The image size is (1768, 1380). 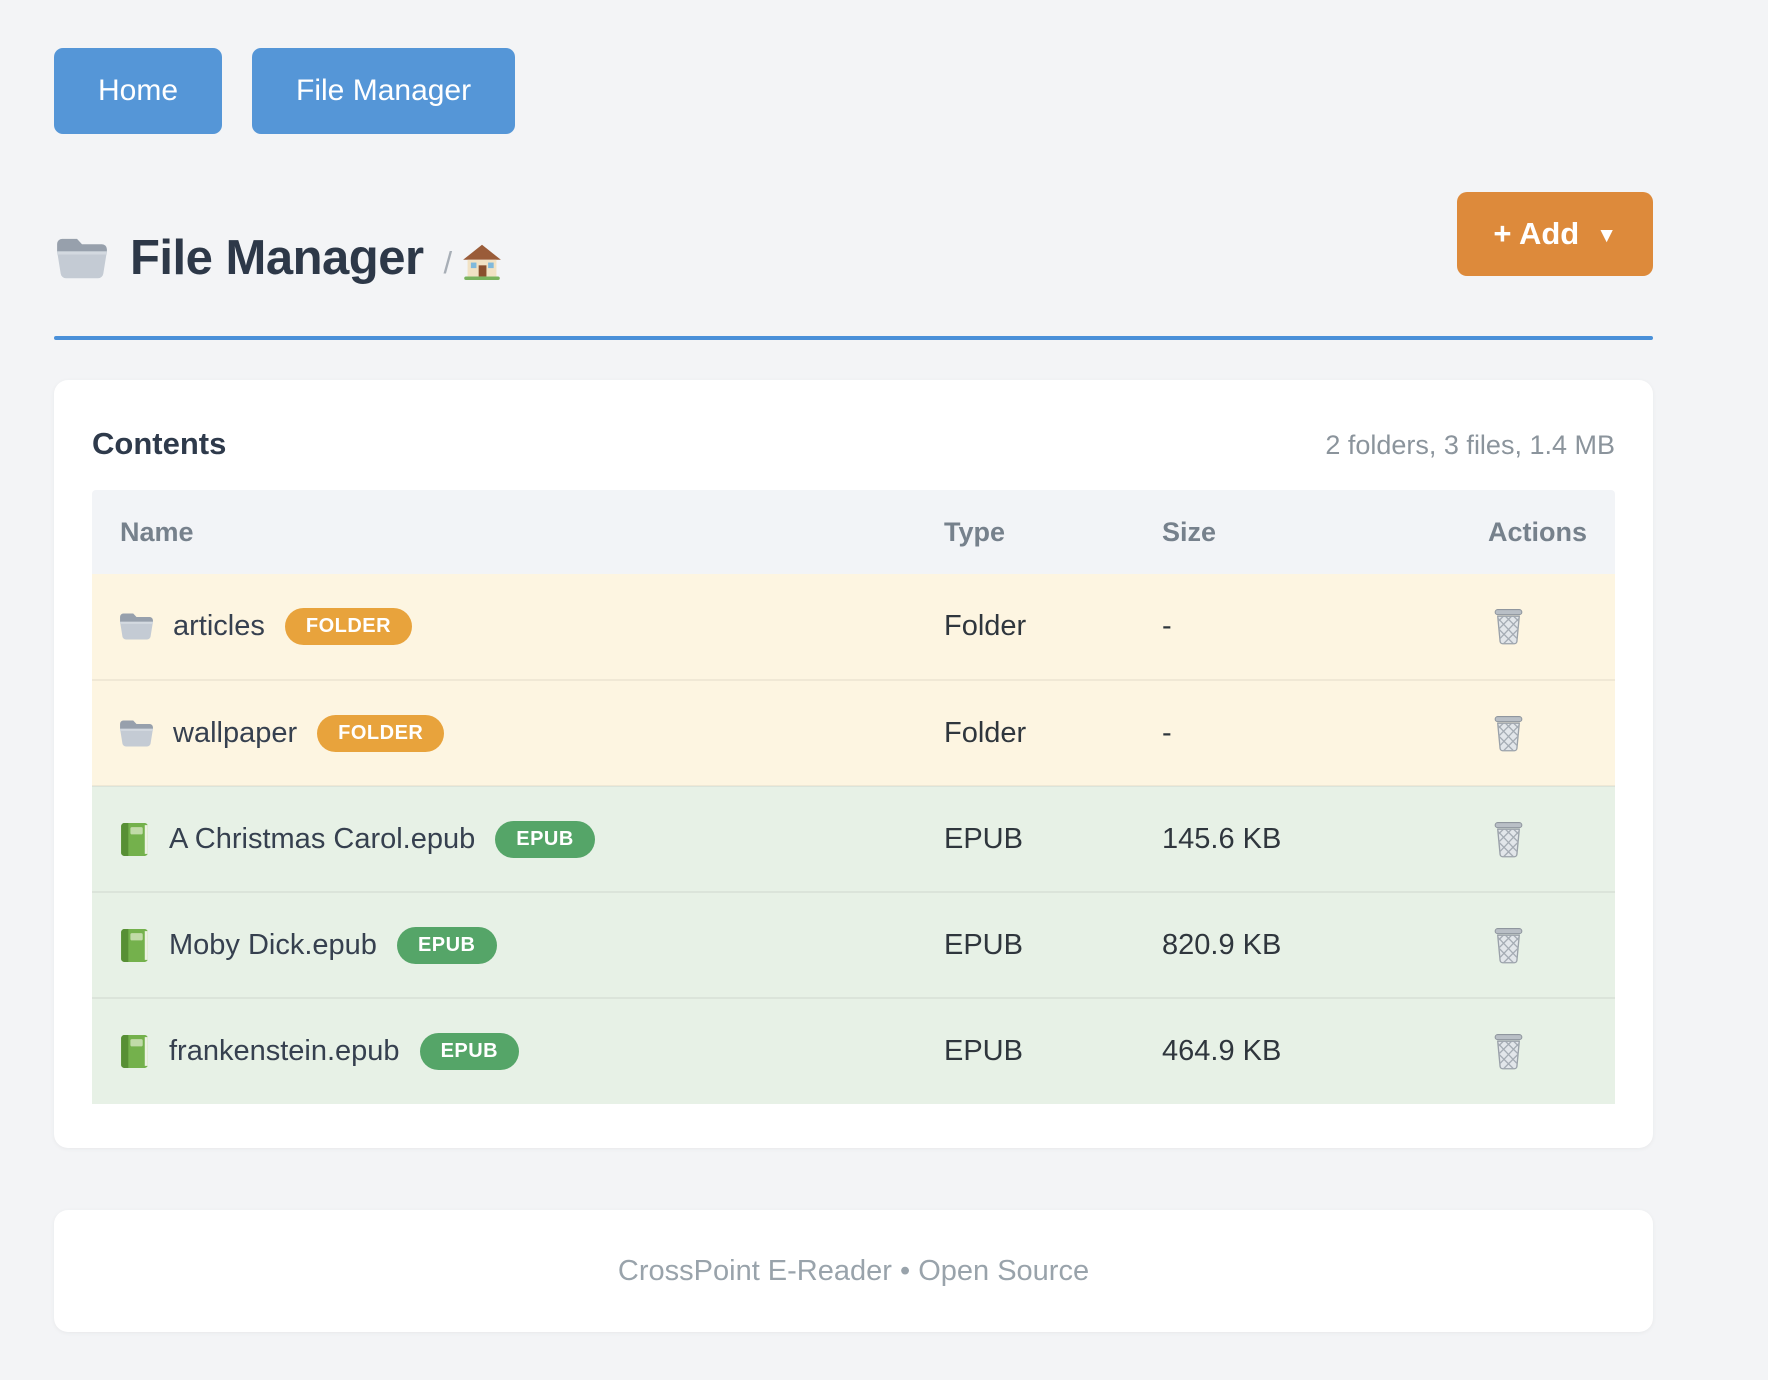 What do you see at coordinates (1282, 944) in the screenshot?
I see `size-cell: 820.9 KB` at bounding box center [1282, 944].